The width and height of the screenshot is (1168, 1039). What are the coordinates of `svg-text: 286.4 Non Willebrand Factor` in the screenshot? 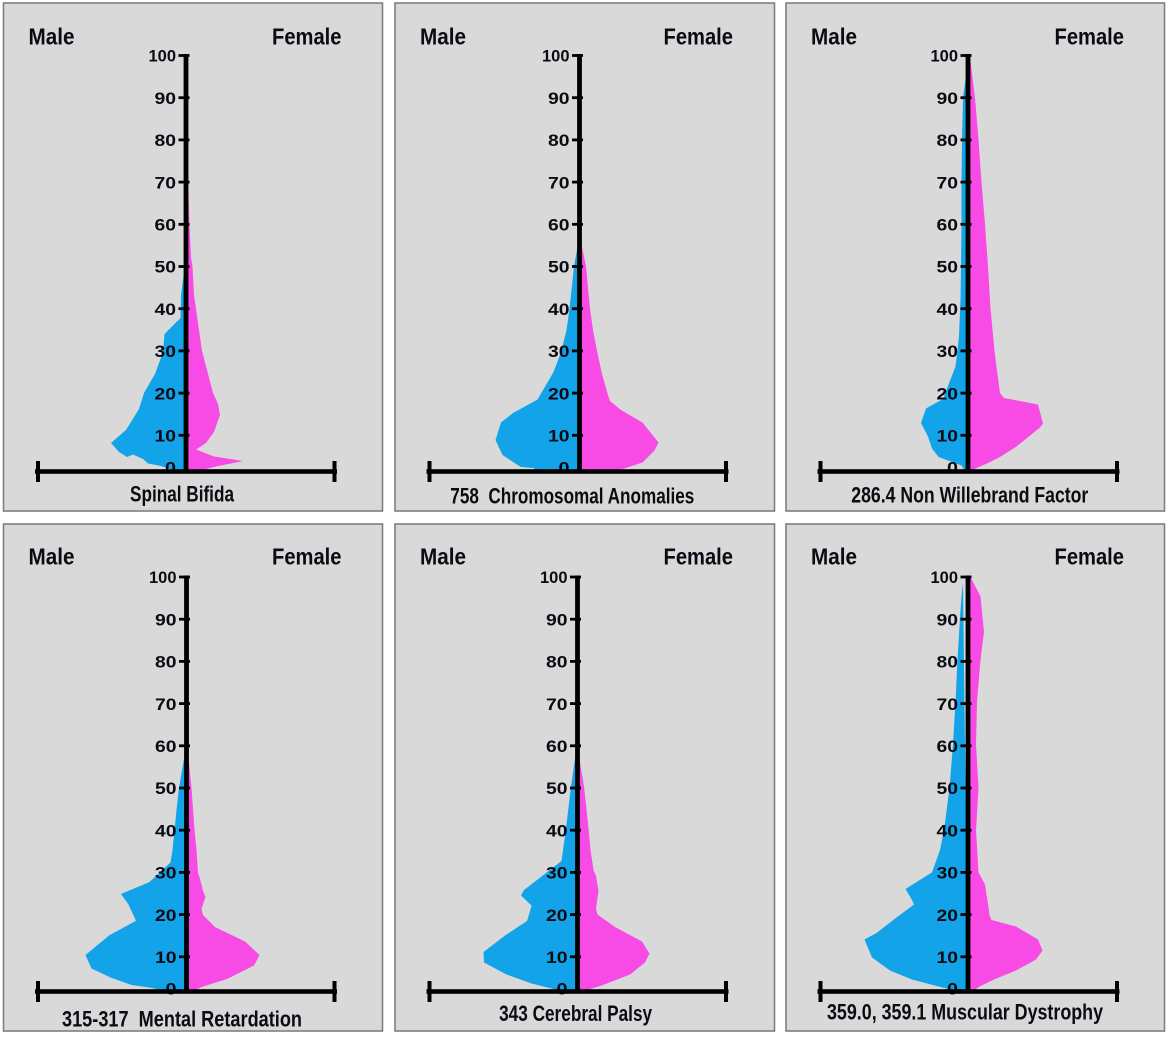 It's located at (969, 495).